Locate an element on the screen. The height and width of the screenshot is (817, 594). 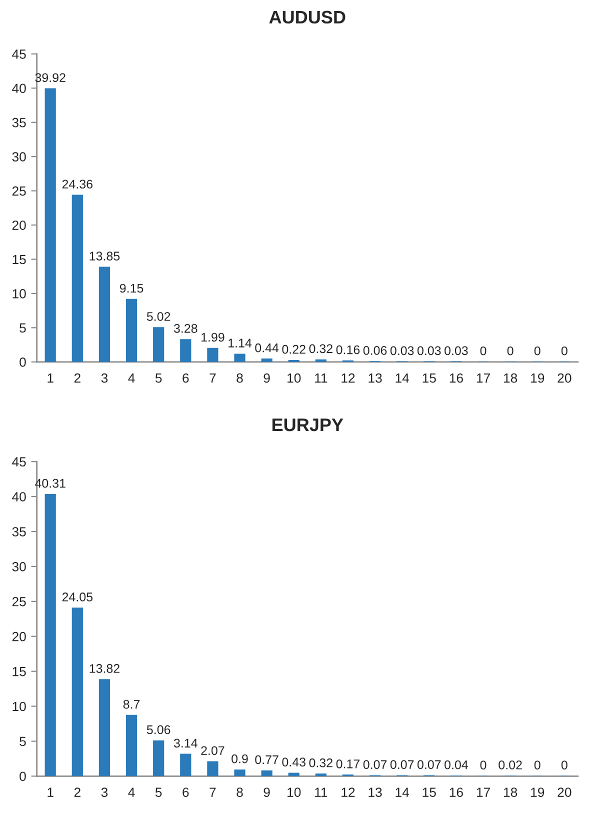
data-label: 3.14 is located at coordinates (186, 743).